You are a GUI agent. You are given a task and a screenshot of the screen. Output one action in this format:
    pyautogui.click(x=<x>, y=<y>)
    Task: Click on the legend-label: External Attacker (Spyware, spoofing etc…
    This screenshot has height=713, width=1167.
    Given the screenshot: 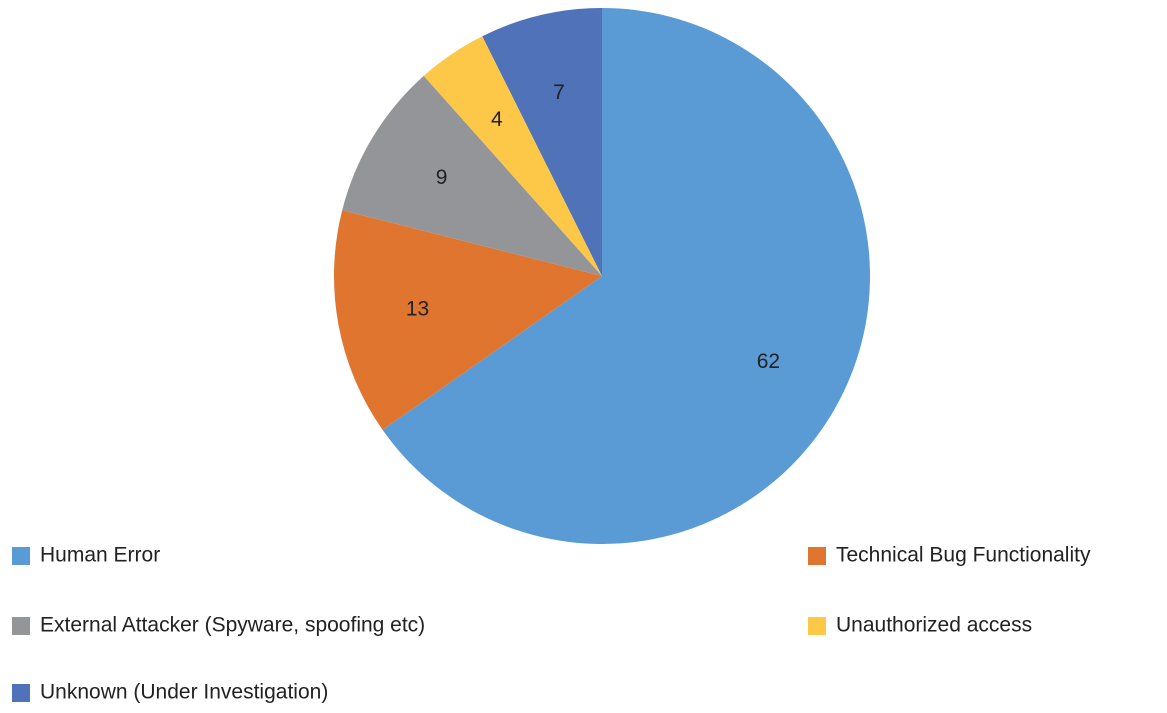 What is the action you would take?
    pyautogui.click(x=232, y=625)
    